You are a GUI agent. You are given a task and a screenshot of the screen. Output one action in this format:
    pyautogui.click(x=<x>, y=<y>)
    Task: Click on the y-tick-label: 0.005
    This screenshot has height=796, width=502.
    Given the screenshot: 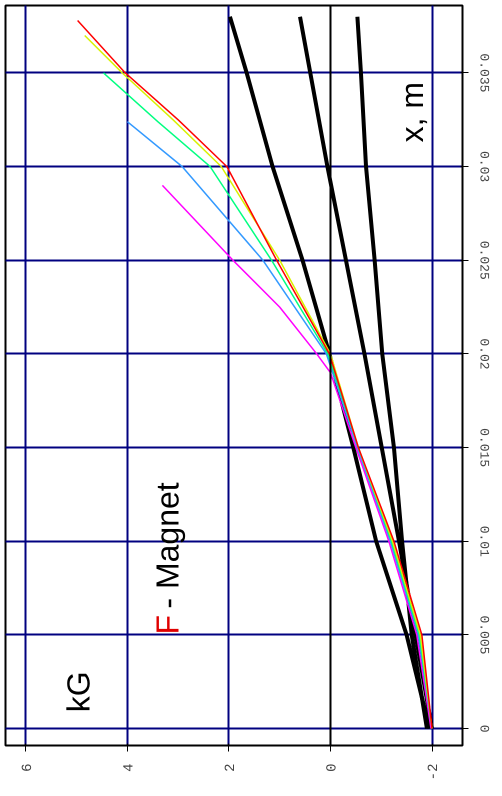 What is the action you would take?
    pyautogui.click(x=484, y=634)
    